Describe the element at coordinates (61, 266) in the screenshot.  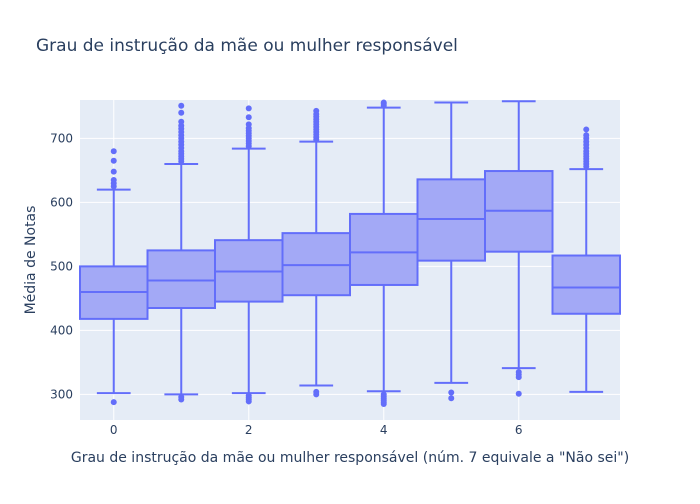
I see `y-tick-label: 500` at that location.